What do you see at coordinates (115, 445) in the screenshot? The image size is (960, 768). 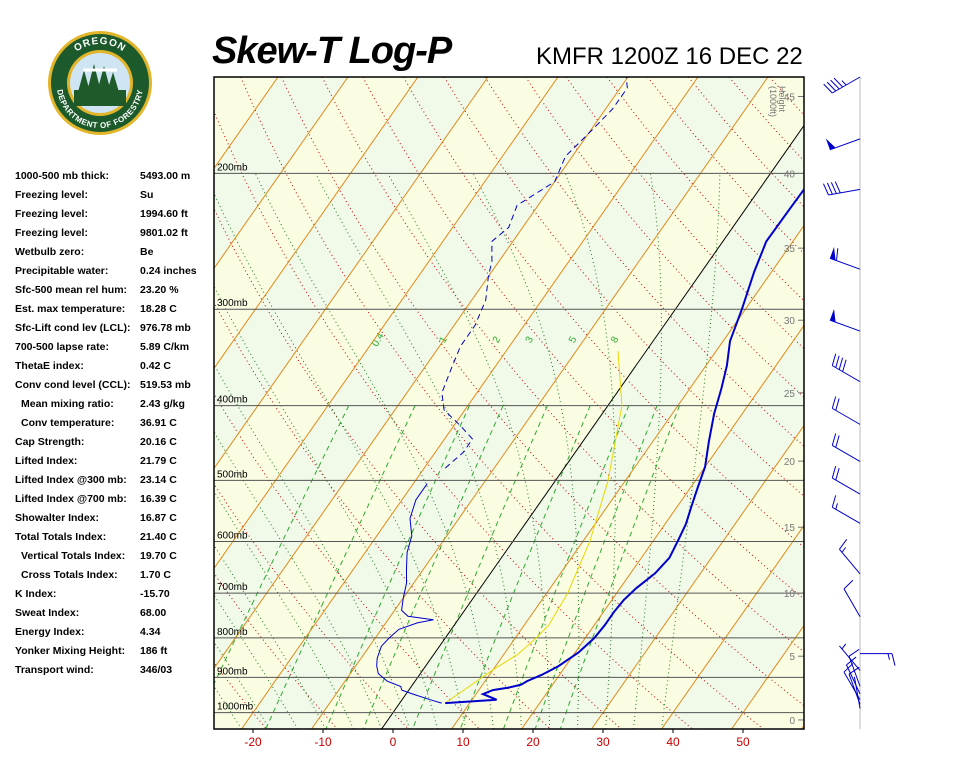 I see `index-row: Cap Strength: 20.16 C` at bounding box center [115, 445].